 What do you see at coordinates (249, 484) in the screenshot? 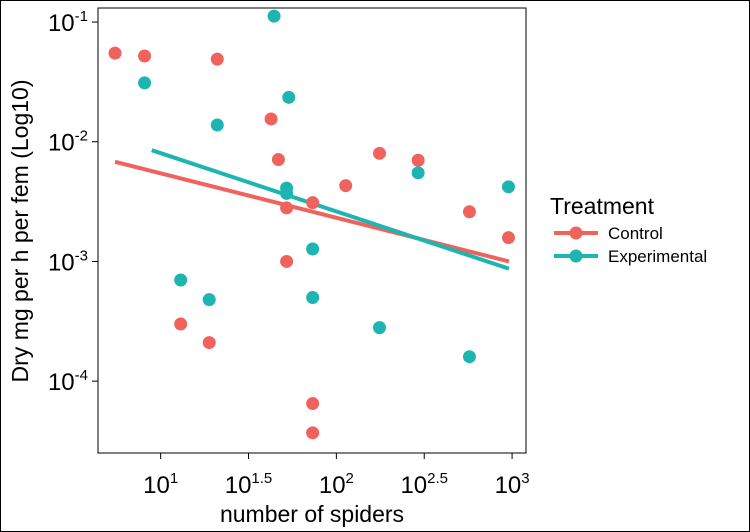
I see `x-tick-label: 101.5` at bounding box center [249, 484].